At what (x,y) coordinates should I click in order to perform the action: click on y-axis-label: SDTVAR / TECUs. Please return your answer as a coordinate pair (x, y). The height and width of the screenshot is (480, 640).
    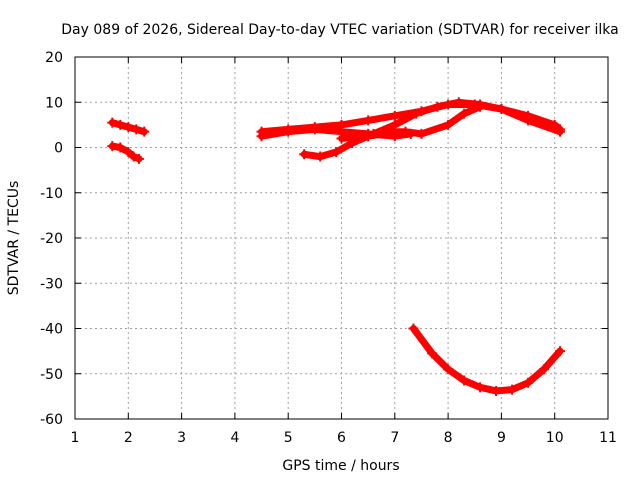
    Looking at the image, I should click on (14, 238).